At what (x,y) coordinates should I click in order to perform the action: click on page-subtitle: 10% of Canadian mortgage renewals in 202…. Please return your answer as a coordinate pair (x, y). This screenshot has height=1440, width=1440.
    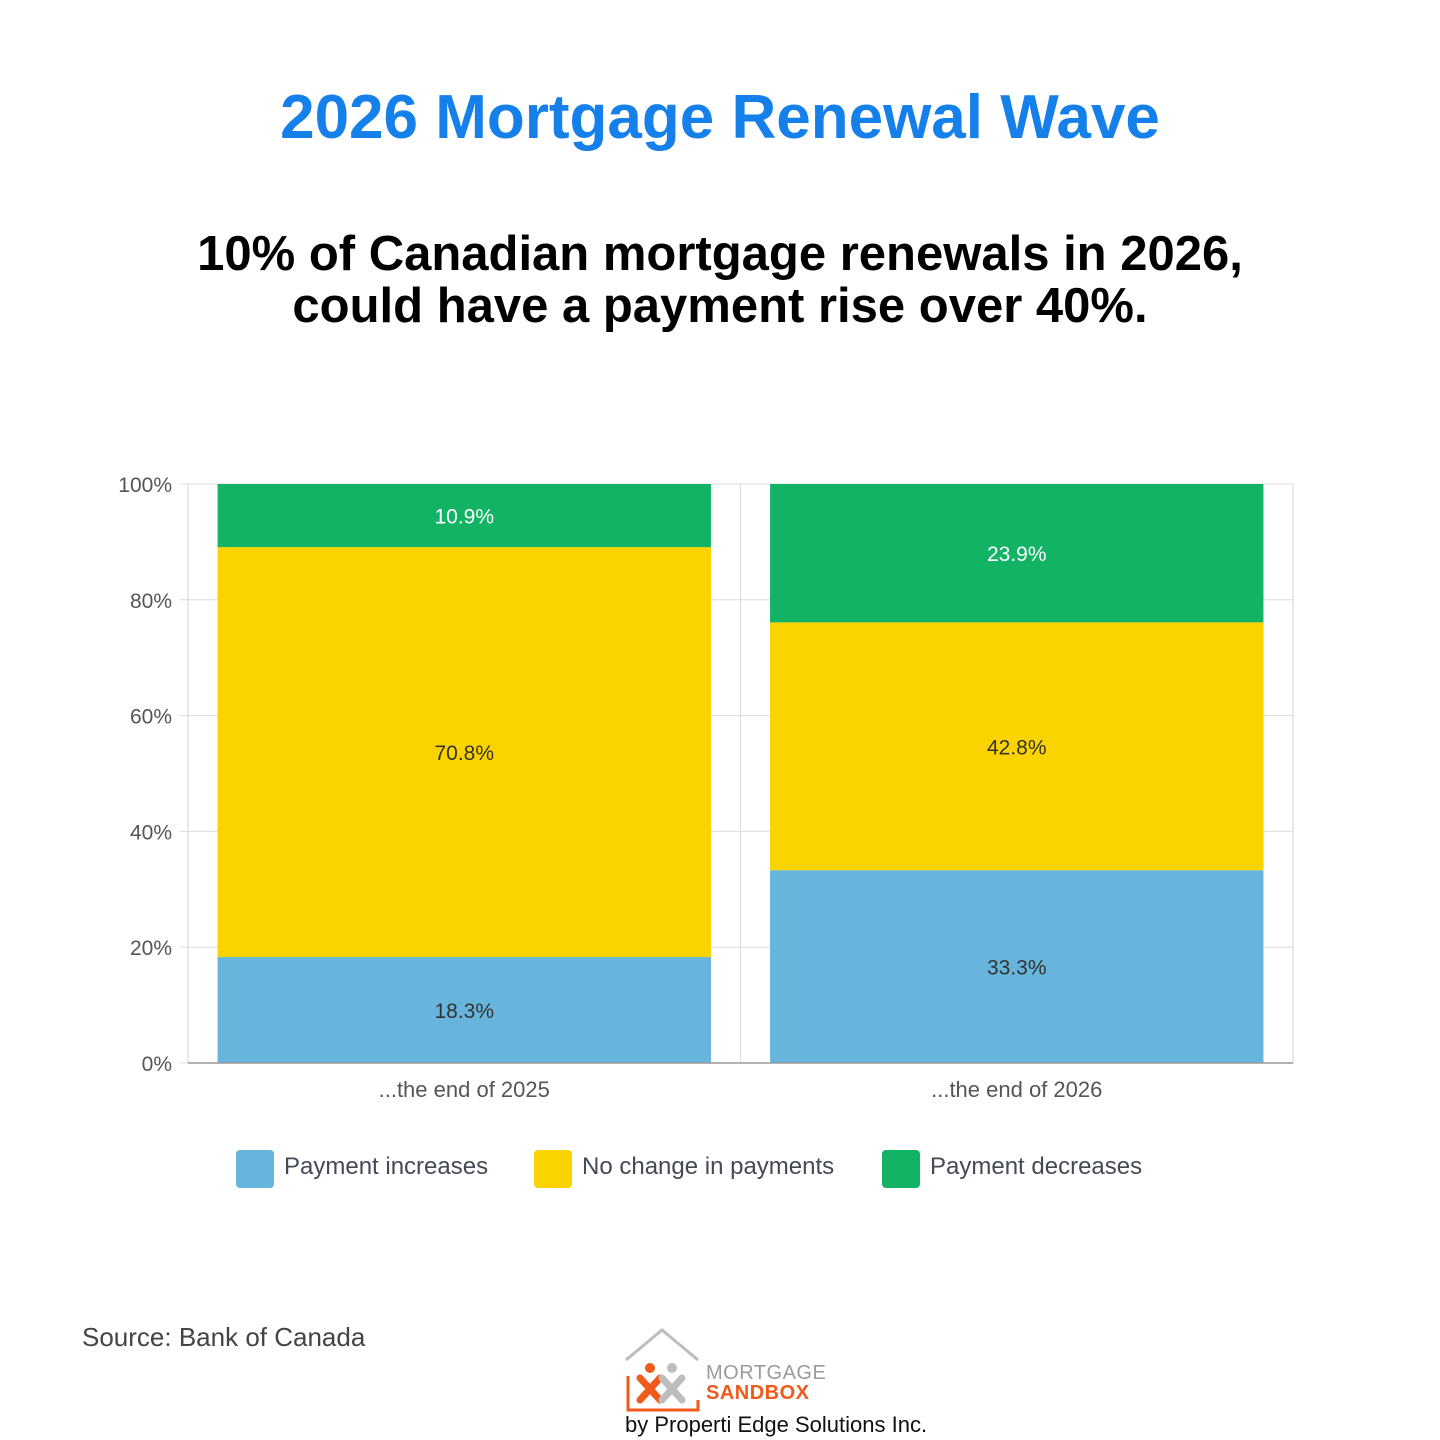
    Looking at the image, I should click on (720, 280).